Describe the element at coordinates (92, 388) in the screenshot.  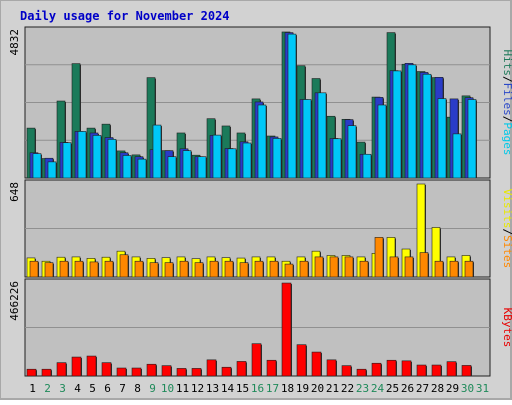
I see `x-tick-label: 5` at that location.